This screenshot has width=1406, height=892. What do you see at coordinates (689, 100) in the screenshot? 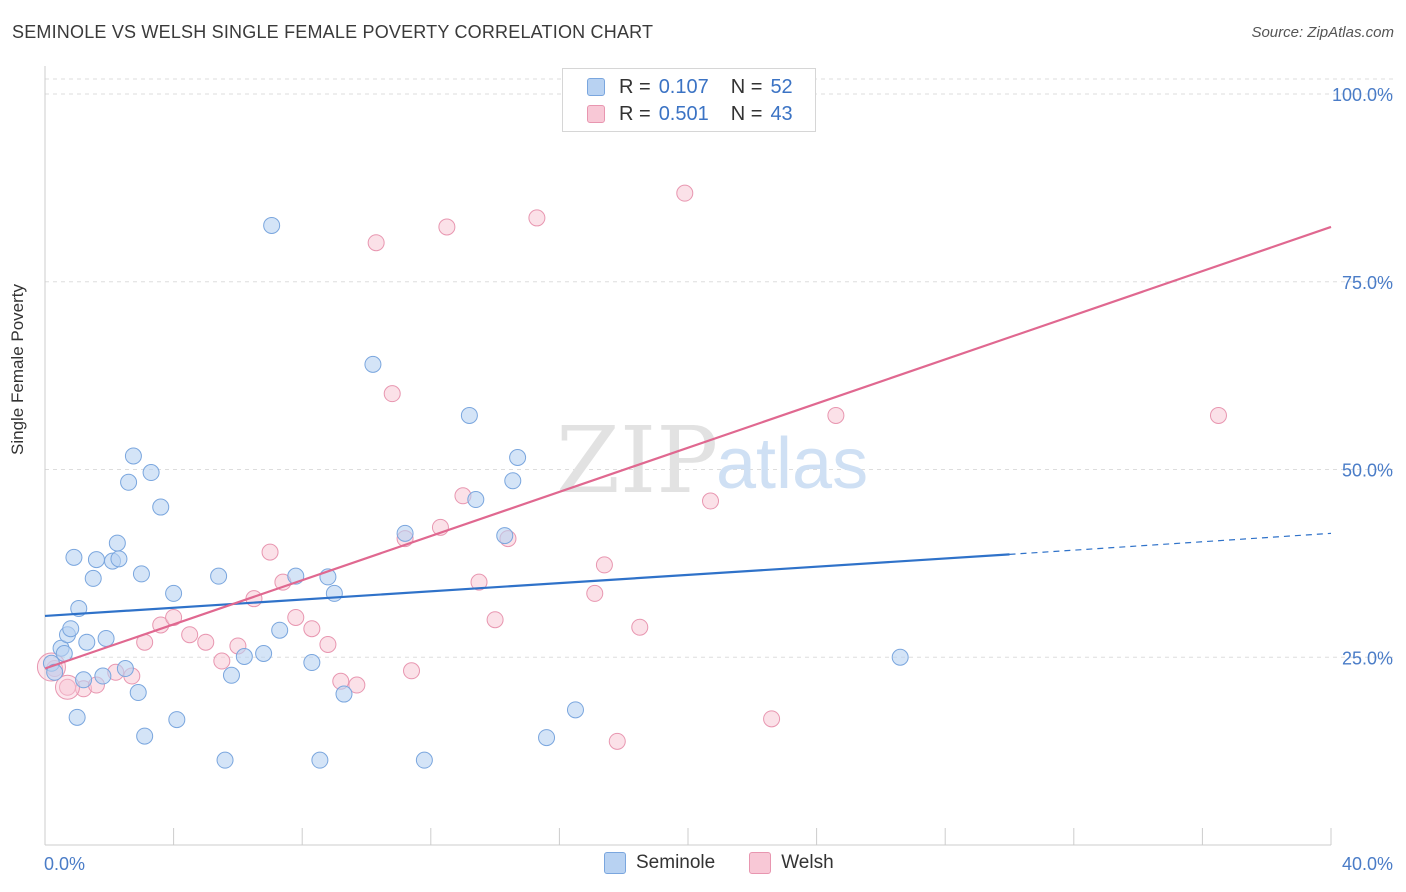
I see `legend: R = 0.107 N = 52 R = 0.501 N = 43` at bounding box center [689, 100].